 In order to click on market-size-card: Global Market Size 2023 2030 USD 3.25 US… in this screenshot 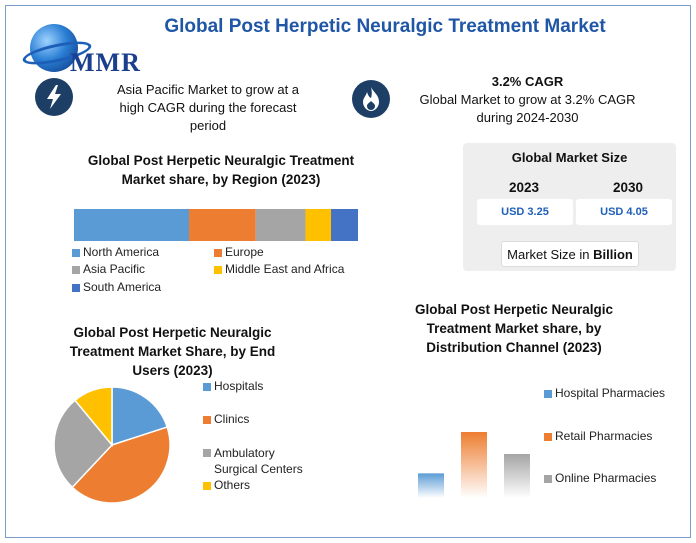, I will do `click(569, 207)`.